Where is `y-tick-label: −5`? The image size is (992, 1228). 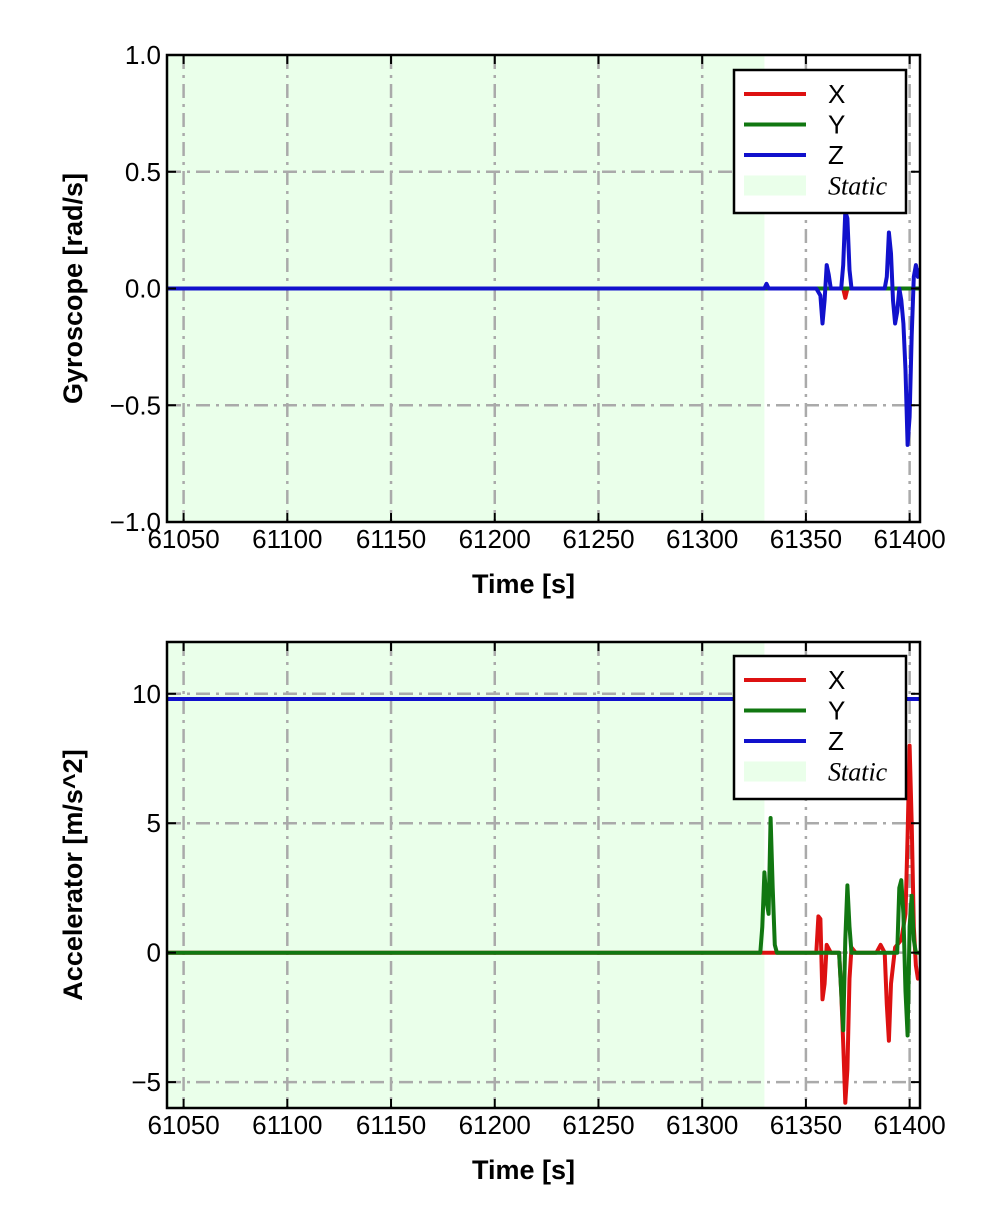 y-tick-label: −5 is located at coordinates (146, 1082).